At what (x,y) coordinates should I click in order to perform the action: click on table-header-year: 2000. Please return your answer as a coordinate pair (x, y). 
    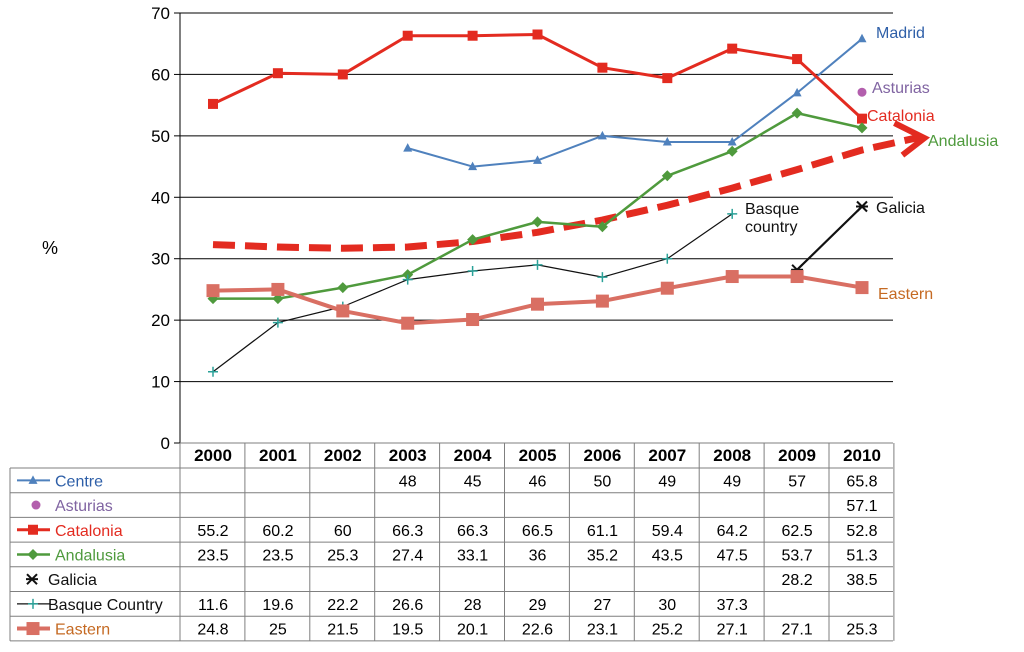
    Looking at the image, I should click on (213, 455).